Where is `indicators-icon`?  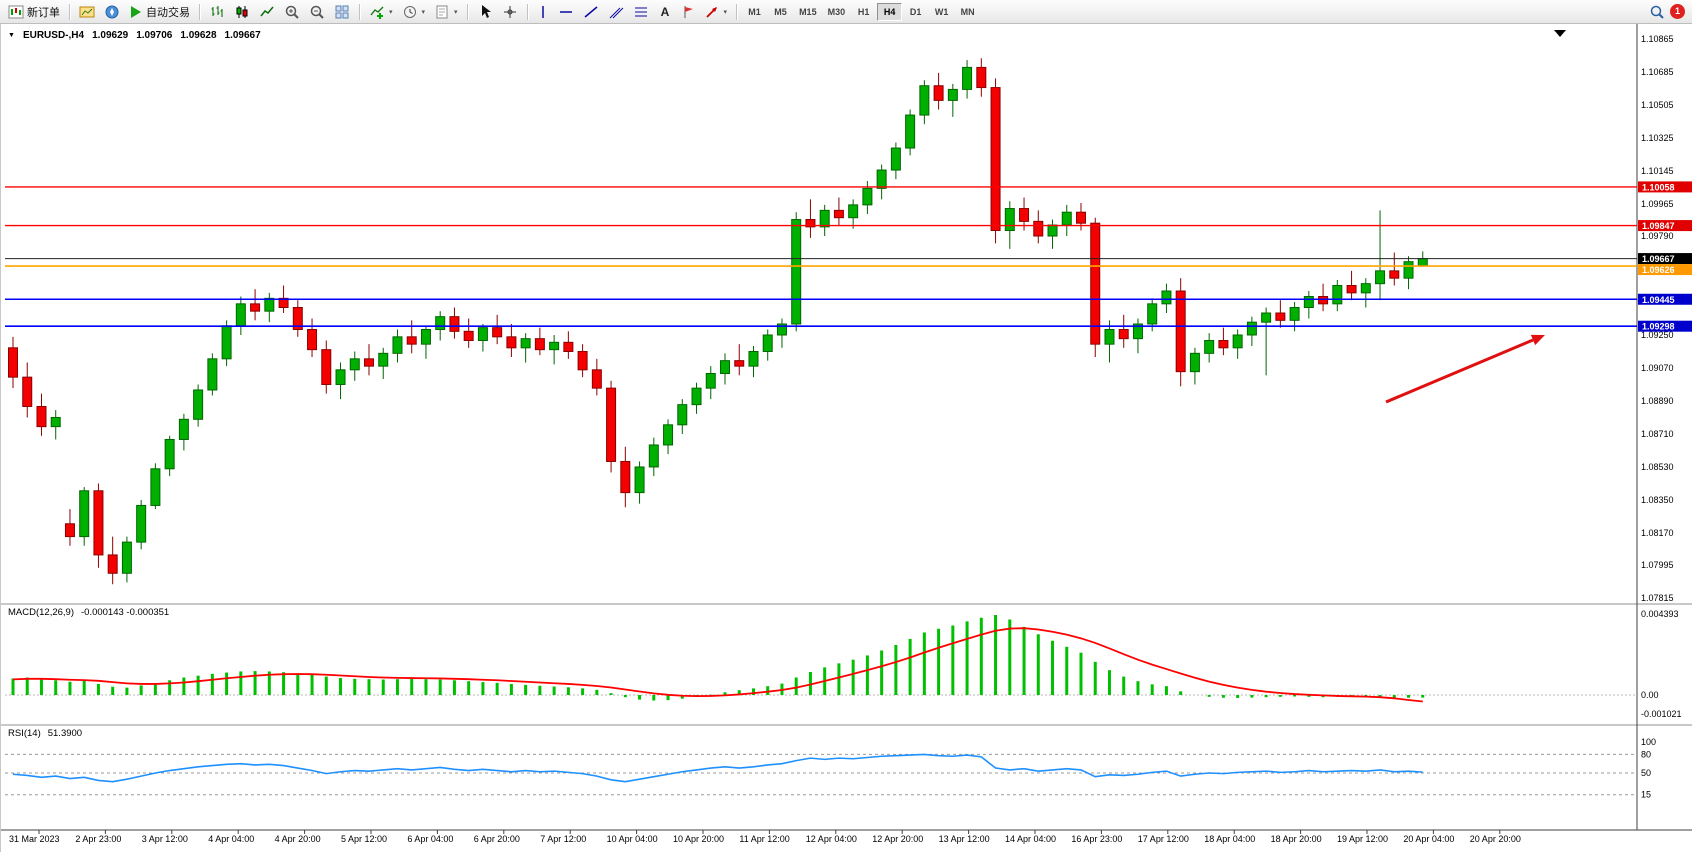 indicators-icon is located at coordinates (377, 12).